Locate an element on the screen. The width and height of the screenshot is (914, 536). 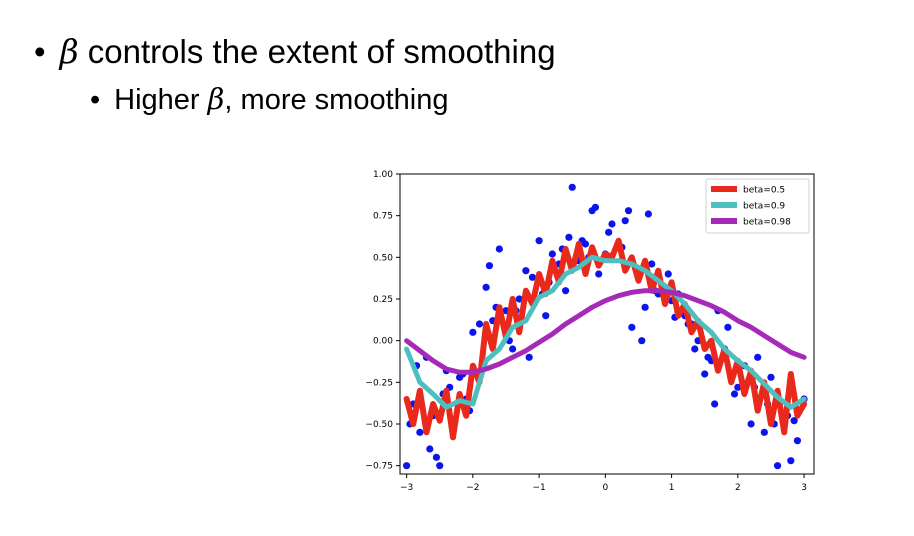
legend: beta=0.5 beta=0.9 beta=0.98 is located at coordinates (757, 206).